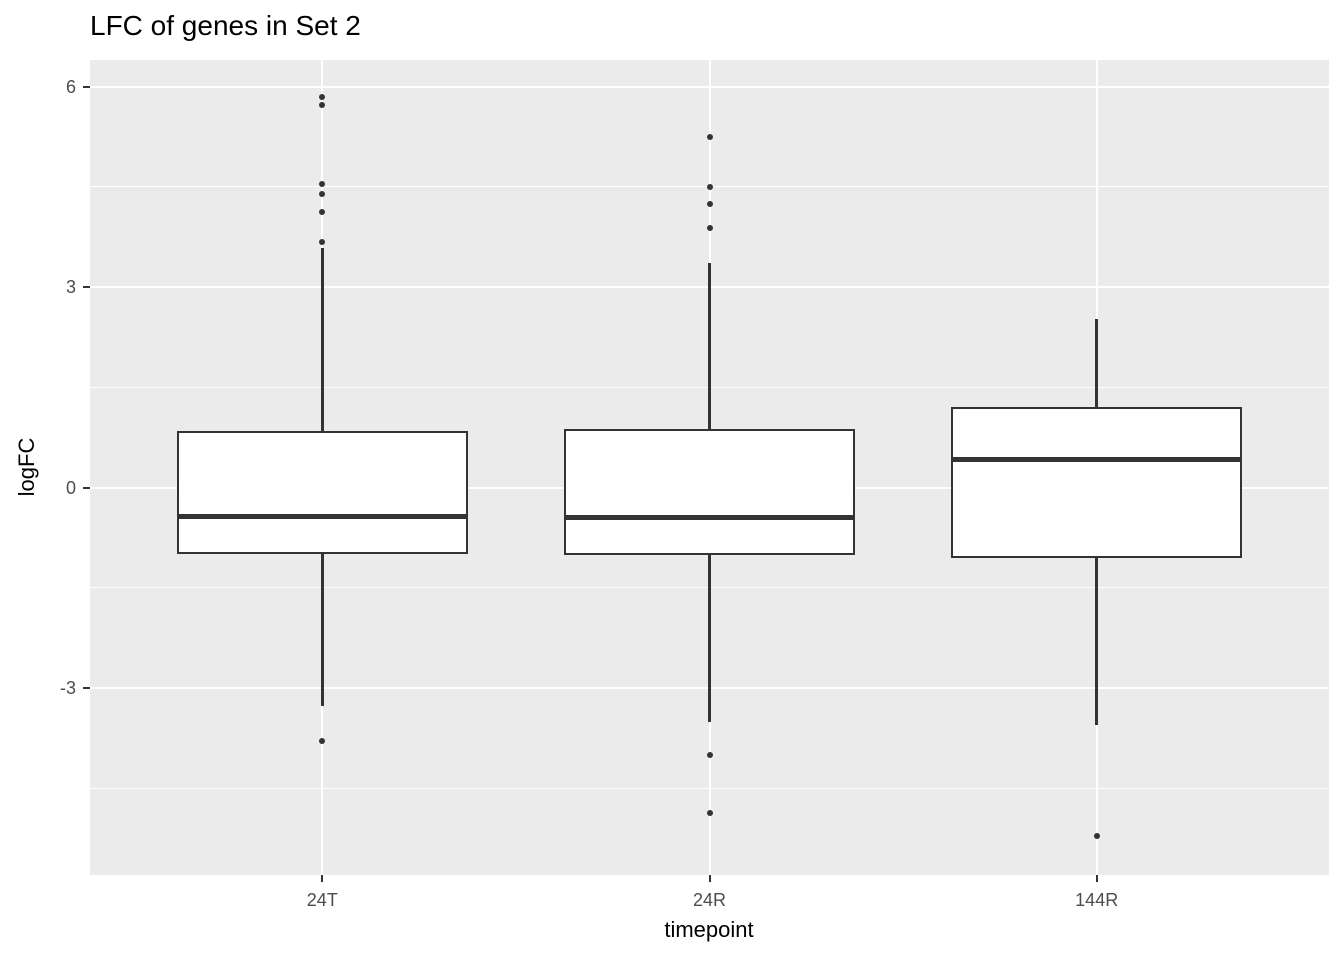 This screenshot has width=1344, height=960. Describe the element at coordinates (322, 339) in the screenshot. I see `whisker-upper-24T` at that location.